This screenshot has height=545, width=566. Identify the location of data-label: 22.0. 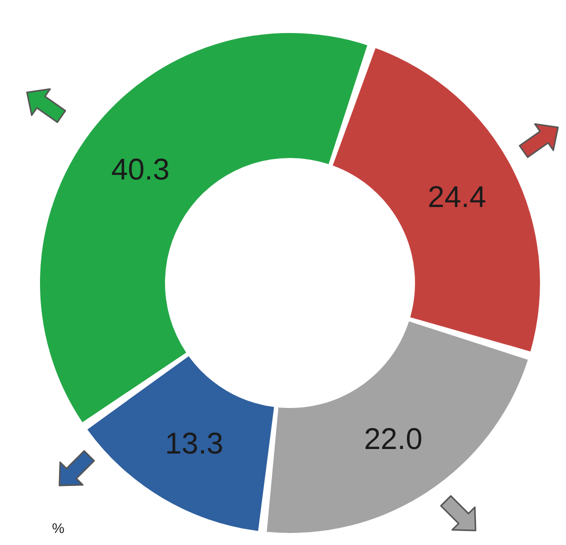
(393, 439).